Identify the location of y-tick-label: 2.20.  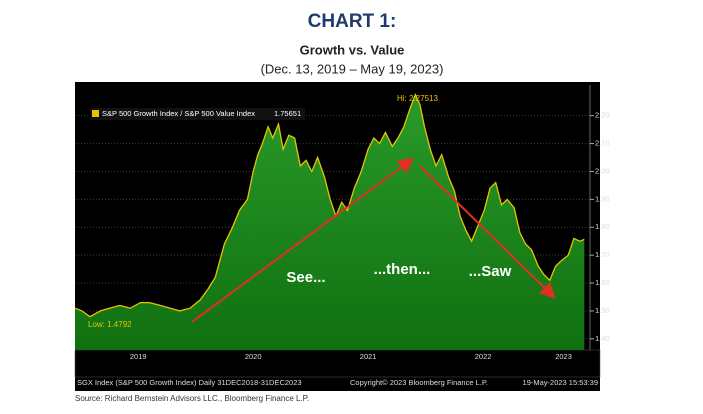
(602, 115).